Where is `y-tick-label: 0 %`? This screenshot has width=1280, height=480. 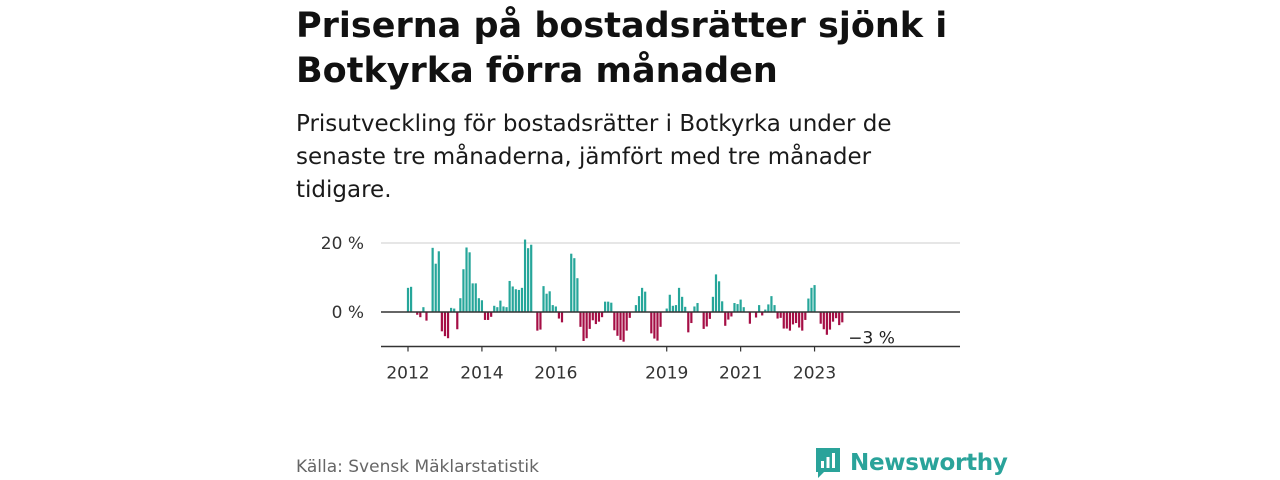
y-tick-label: 0 % is located at coordinates (348, 313).